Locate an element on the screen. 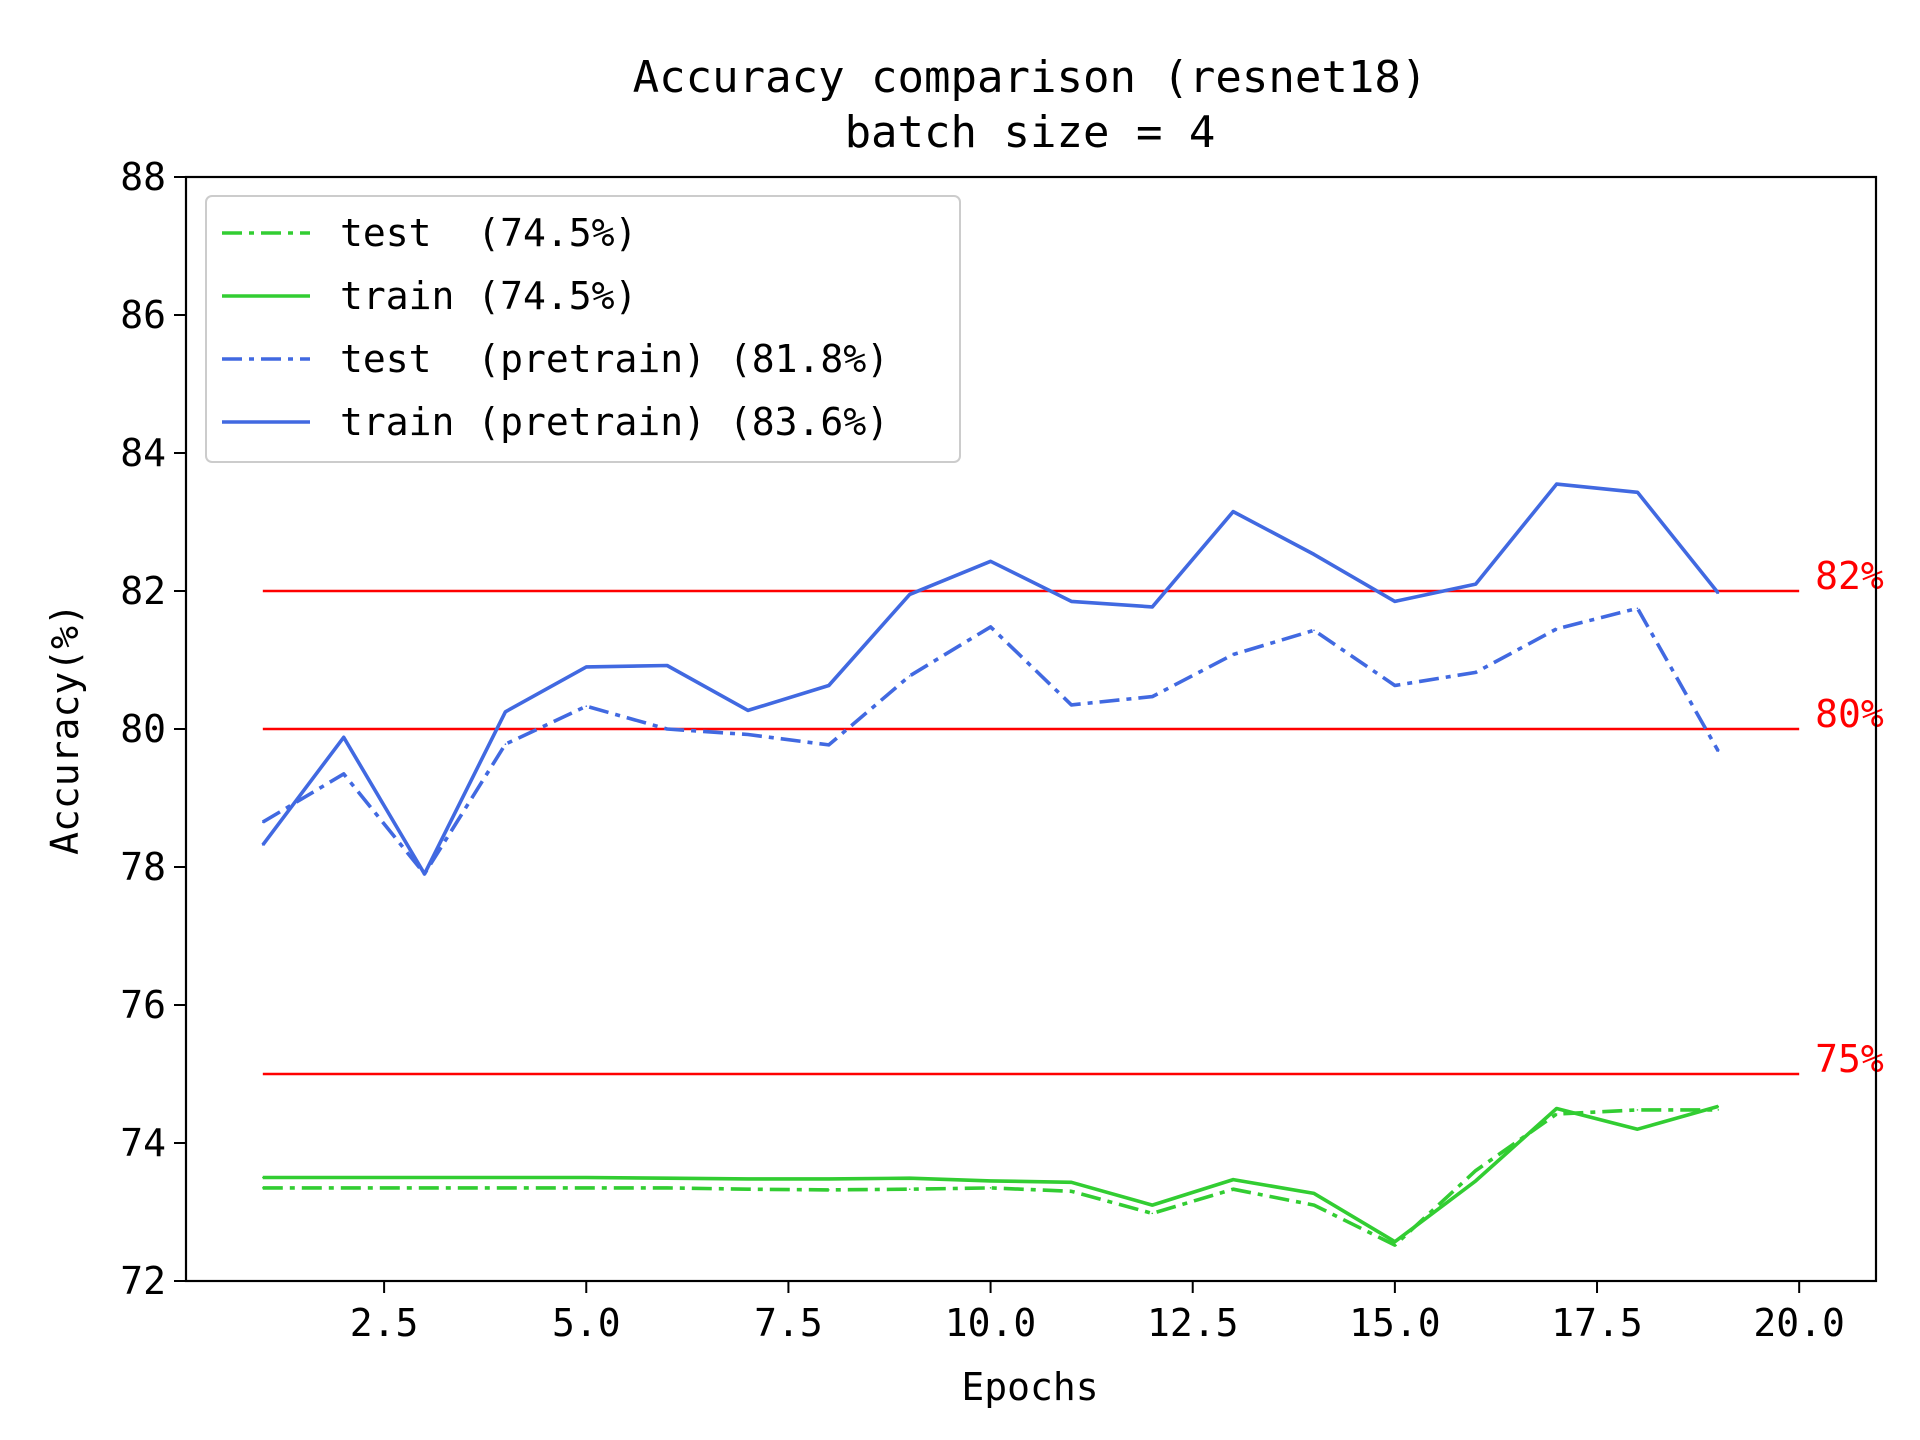  x-tick-label: 15.0 is located at coordinates (1395, 1323).